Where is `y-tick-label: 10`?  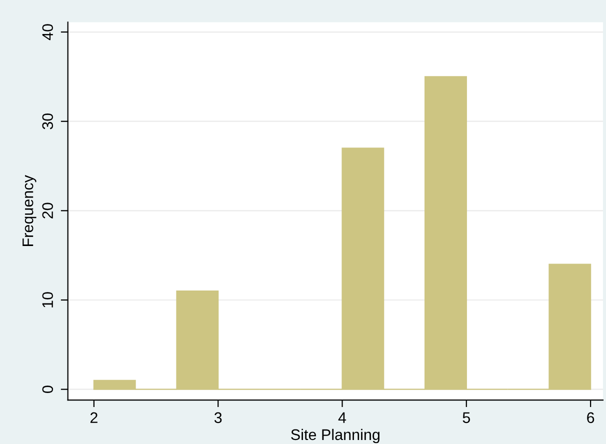
y-tick-label: 10 is located at coordinates (48, 300).